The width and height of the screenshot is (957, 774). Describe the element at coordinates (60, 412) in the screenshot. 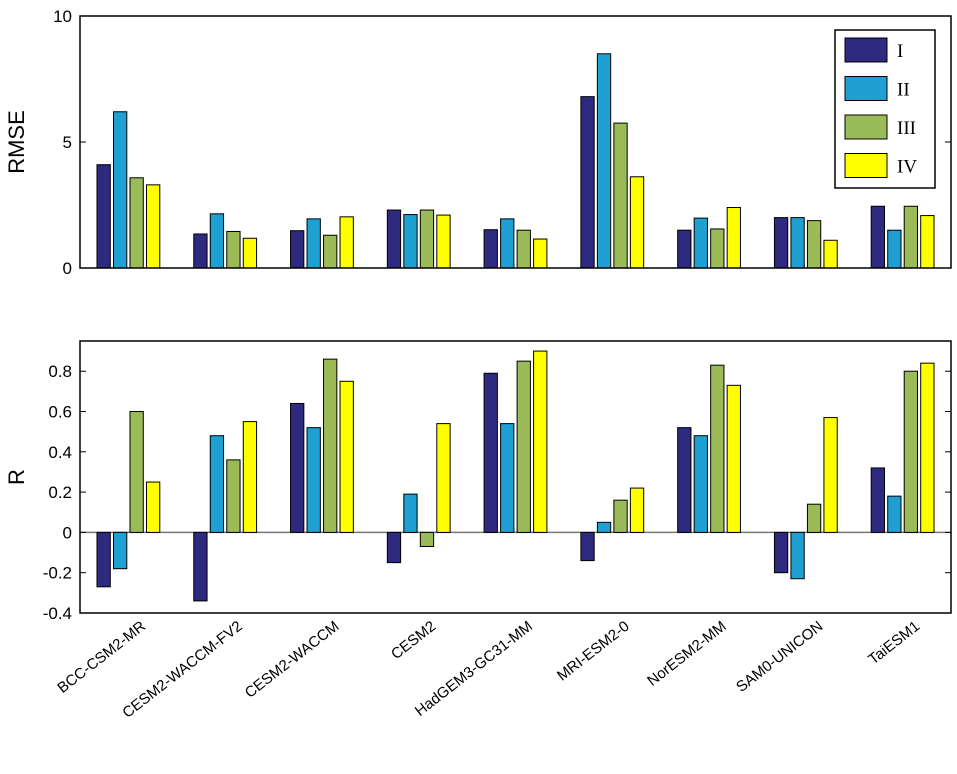

I see `r-ytick-label: 0.6` at that location.